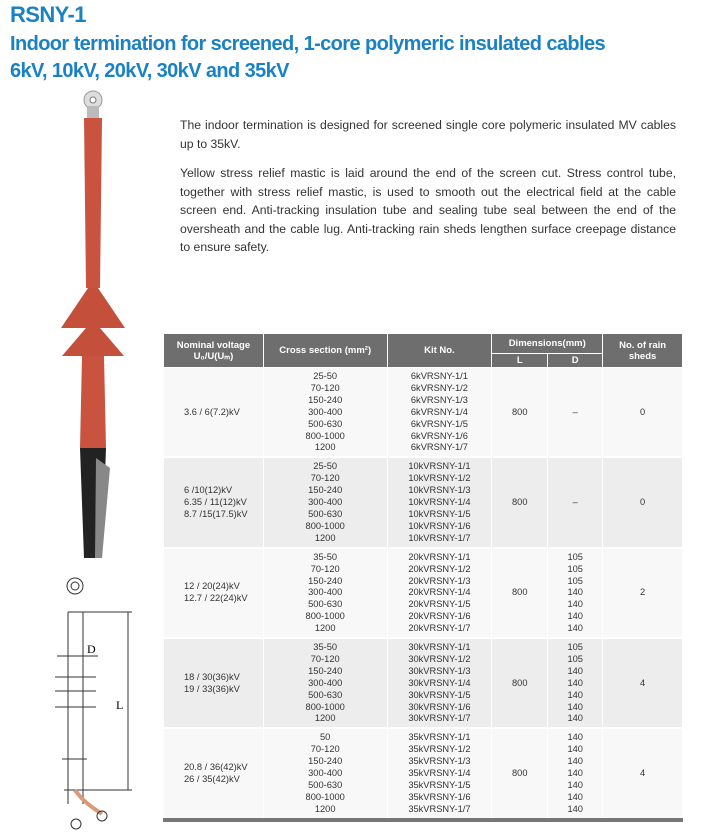  What do you see at coordinates (439, 773) in the screenshot?
I see `kit-no-cell-line: 35kVRSNY-1/4` at bounding box center [439, 773].